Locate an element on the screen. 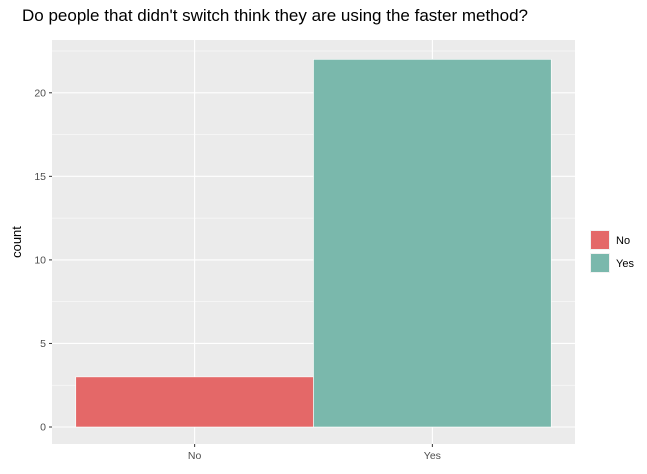  y-tick-label: 15 is located at coordinates (40, 177).